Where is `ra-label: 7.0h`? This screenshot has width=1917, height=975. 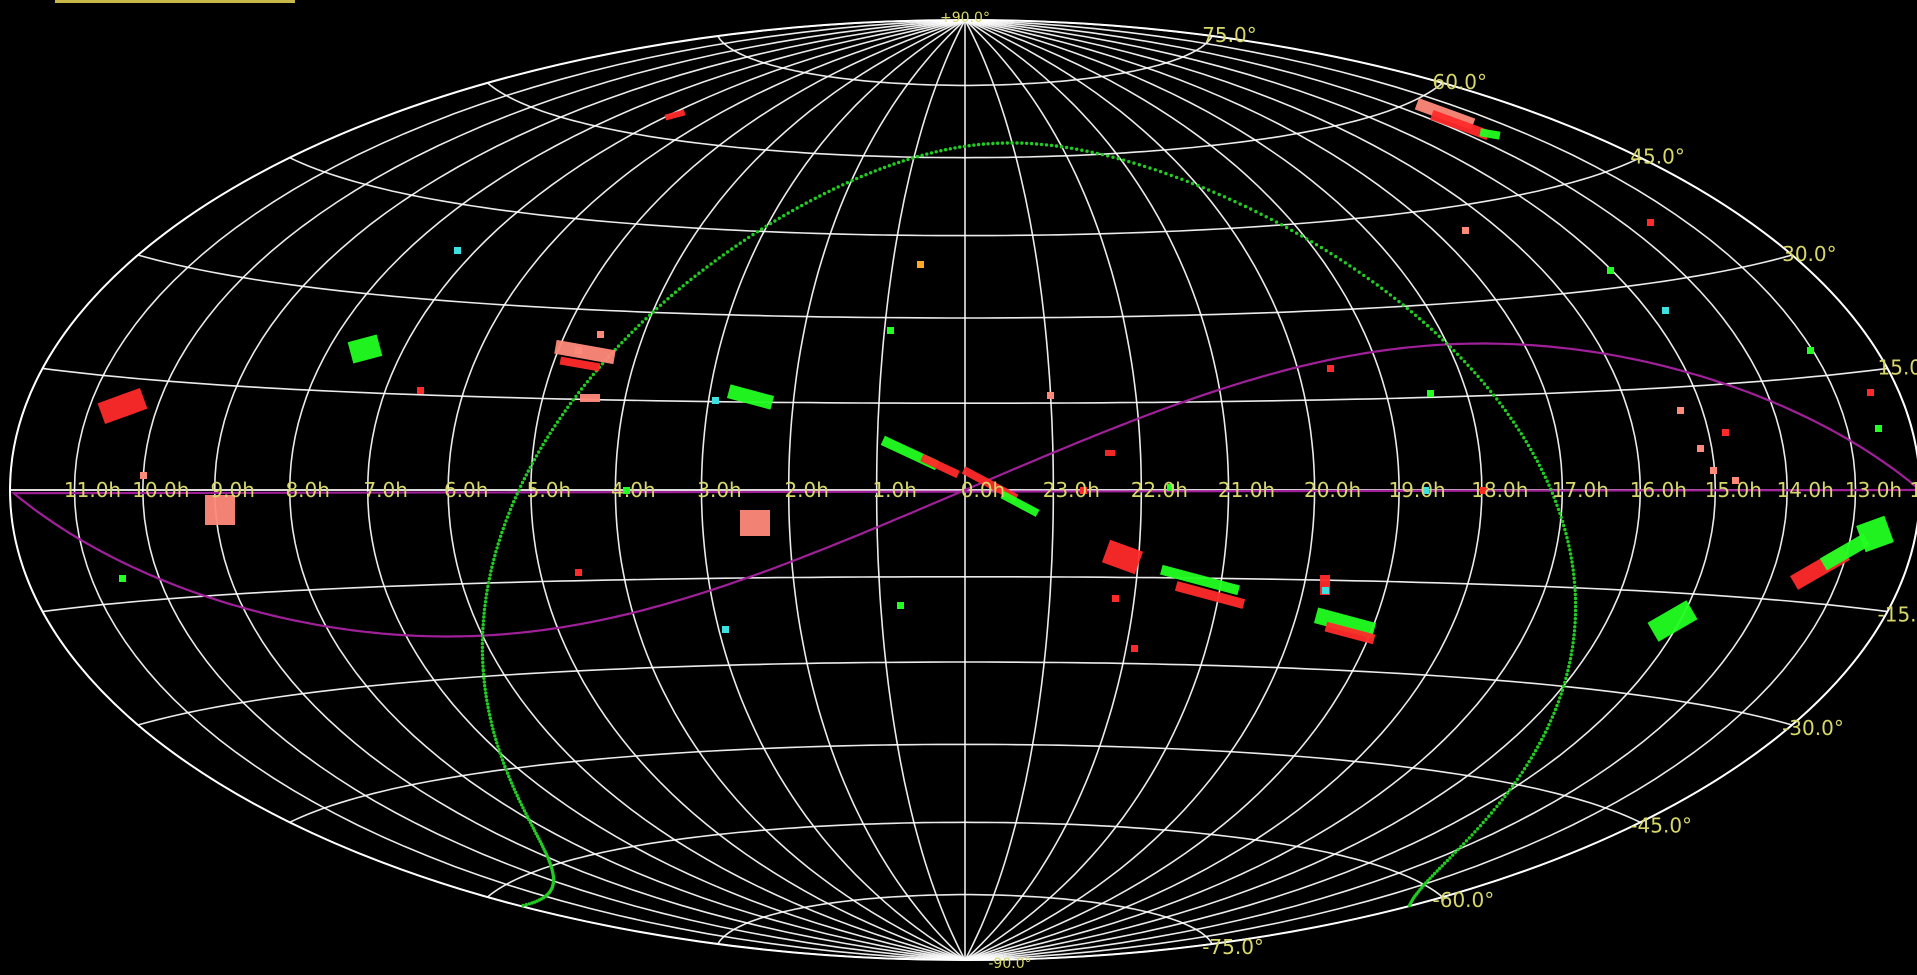 ra-label: 7.0h is located at coordinates (385, 490).